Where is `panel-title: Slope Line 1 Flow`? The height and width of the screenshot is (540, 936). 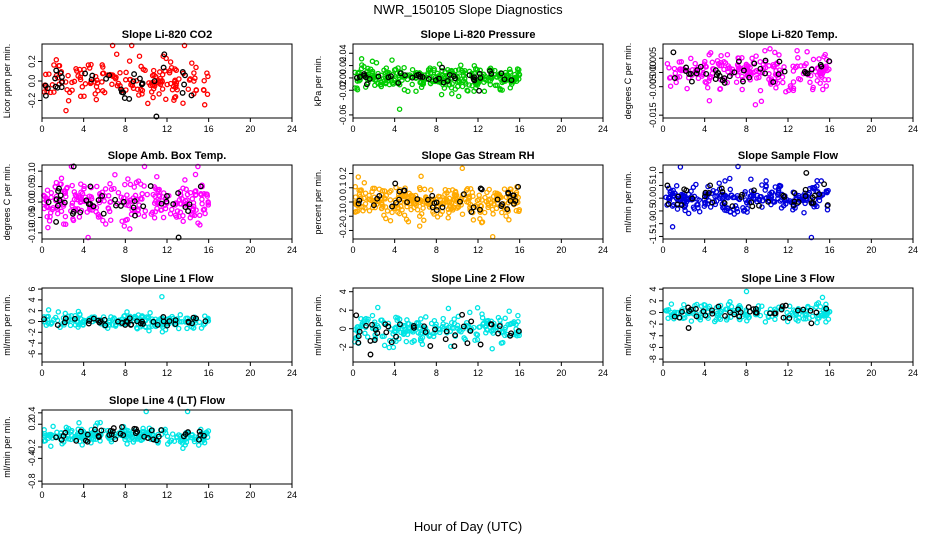
panel-title: Slope Line 1 Flow is located at coordinates (167, 279).